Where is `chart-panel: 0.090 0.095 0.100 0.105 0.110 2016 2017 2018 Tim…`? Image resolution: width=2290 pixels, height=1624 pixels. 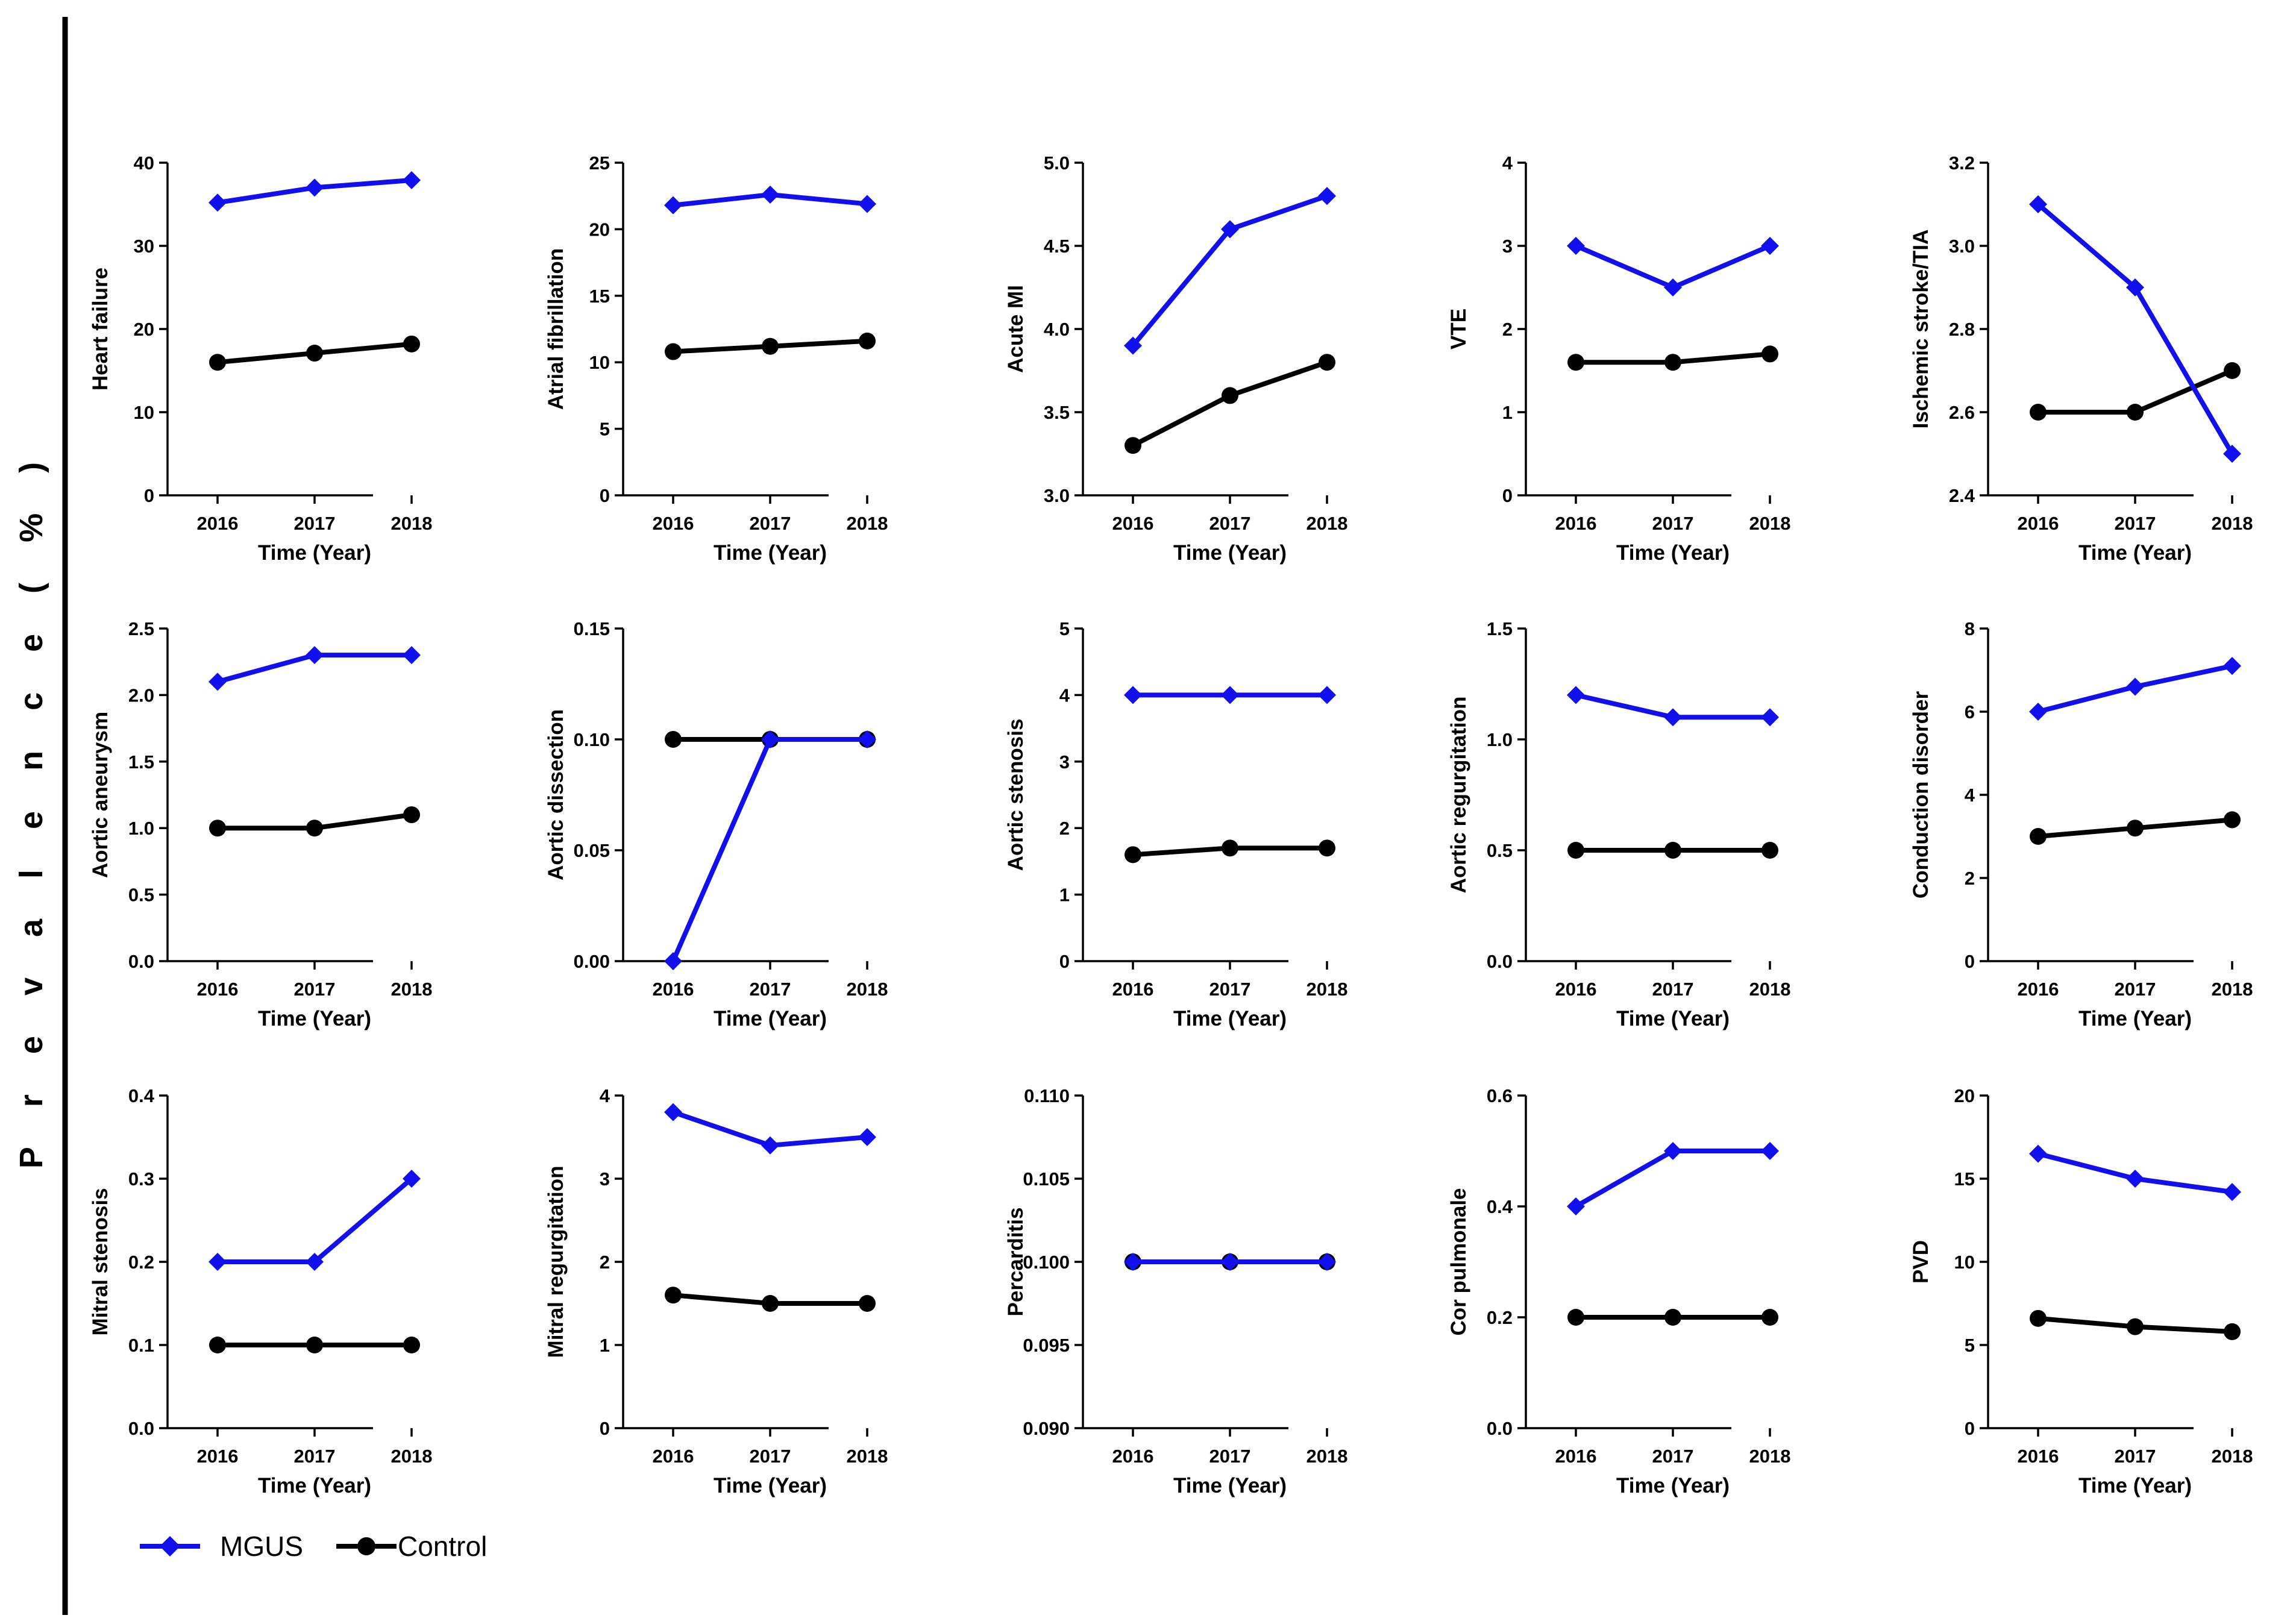
chart-panel: 0.090 0.095 0.100 0.105 0.110 2016 2017 2018 Tim… is located at coordinates (1175, 1291).